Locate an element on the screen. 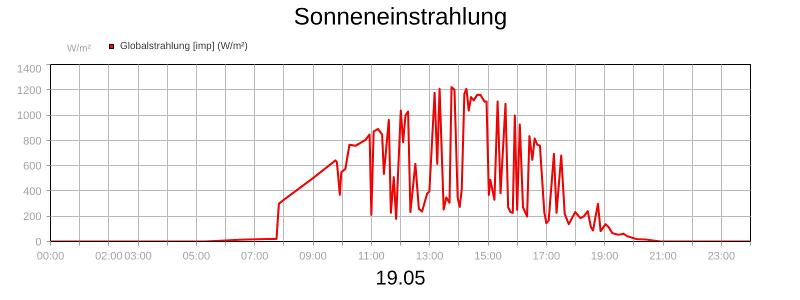  y-tick-label: 1400 is located at coordinates (29, 70).